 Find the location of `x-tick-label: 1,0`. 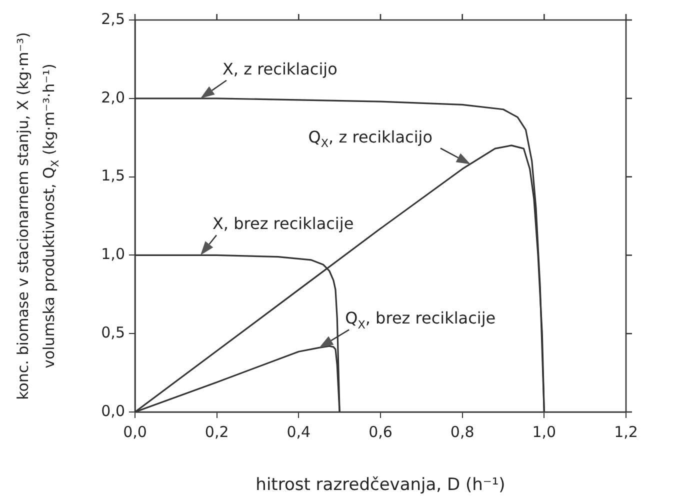

x-tick-label: 1,0 is located at coordinates (544, 431).